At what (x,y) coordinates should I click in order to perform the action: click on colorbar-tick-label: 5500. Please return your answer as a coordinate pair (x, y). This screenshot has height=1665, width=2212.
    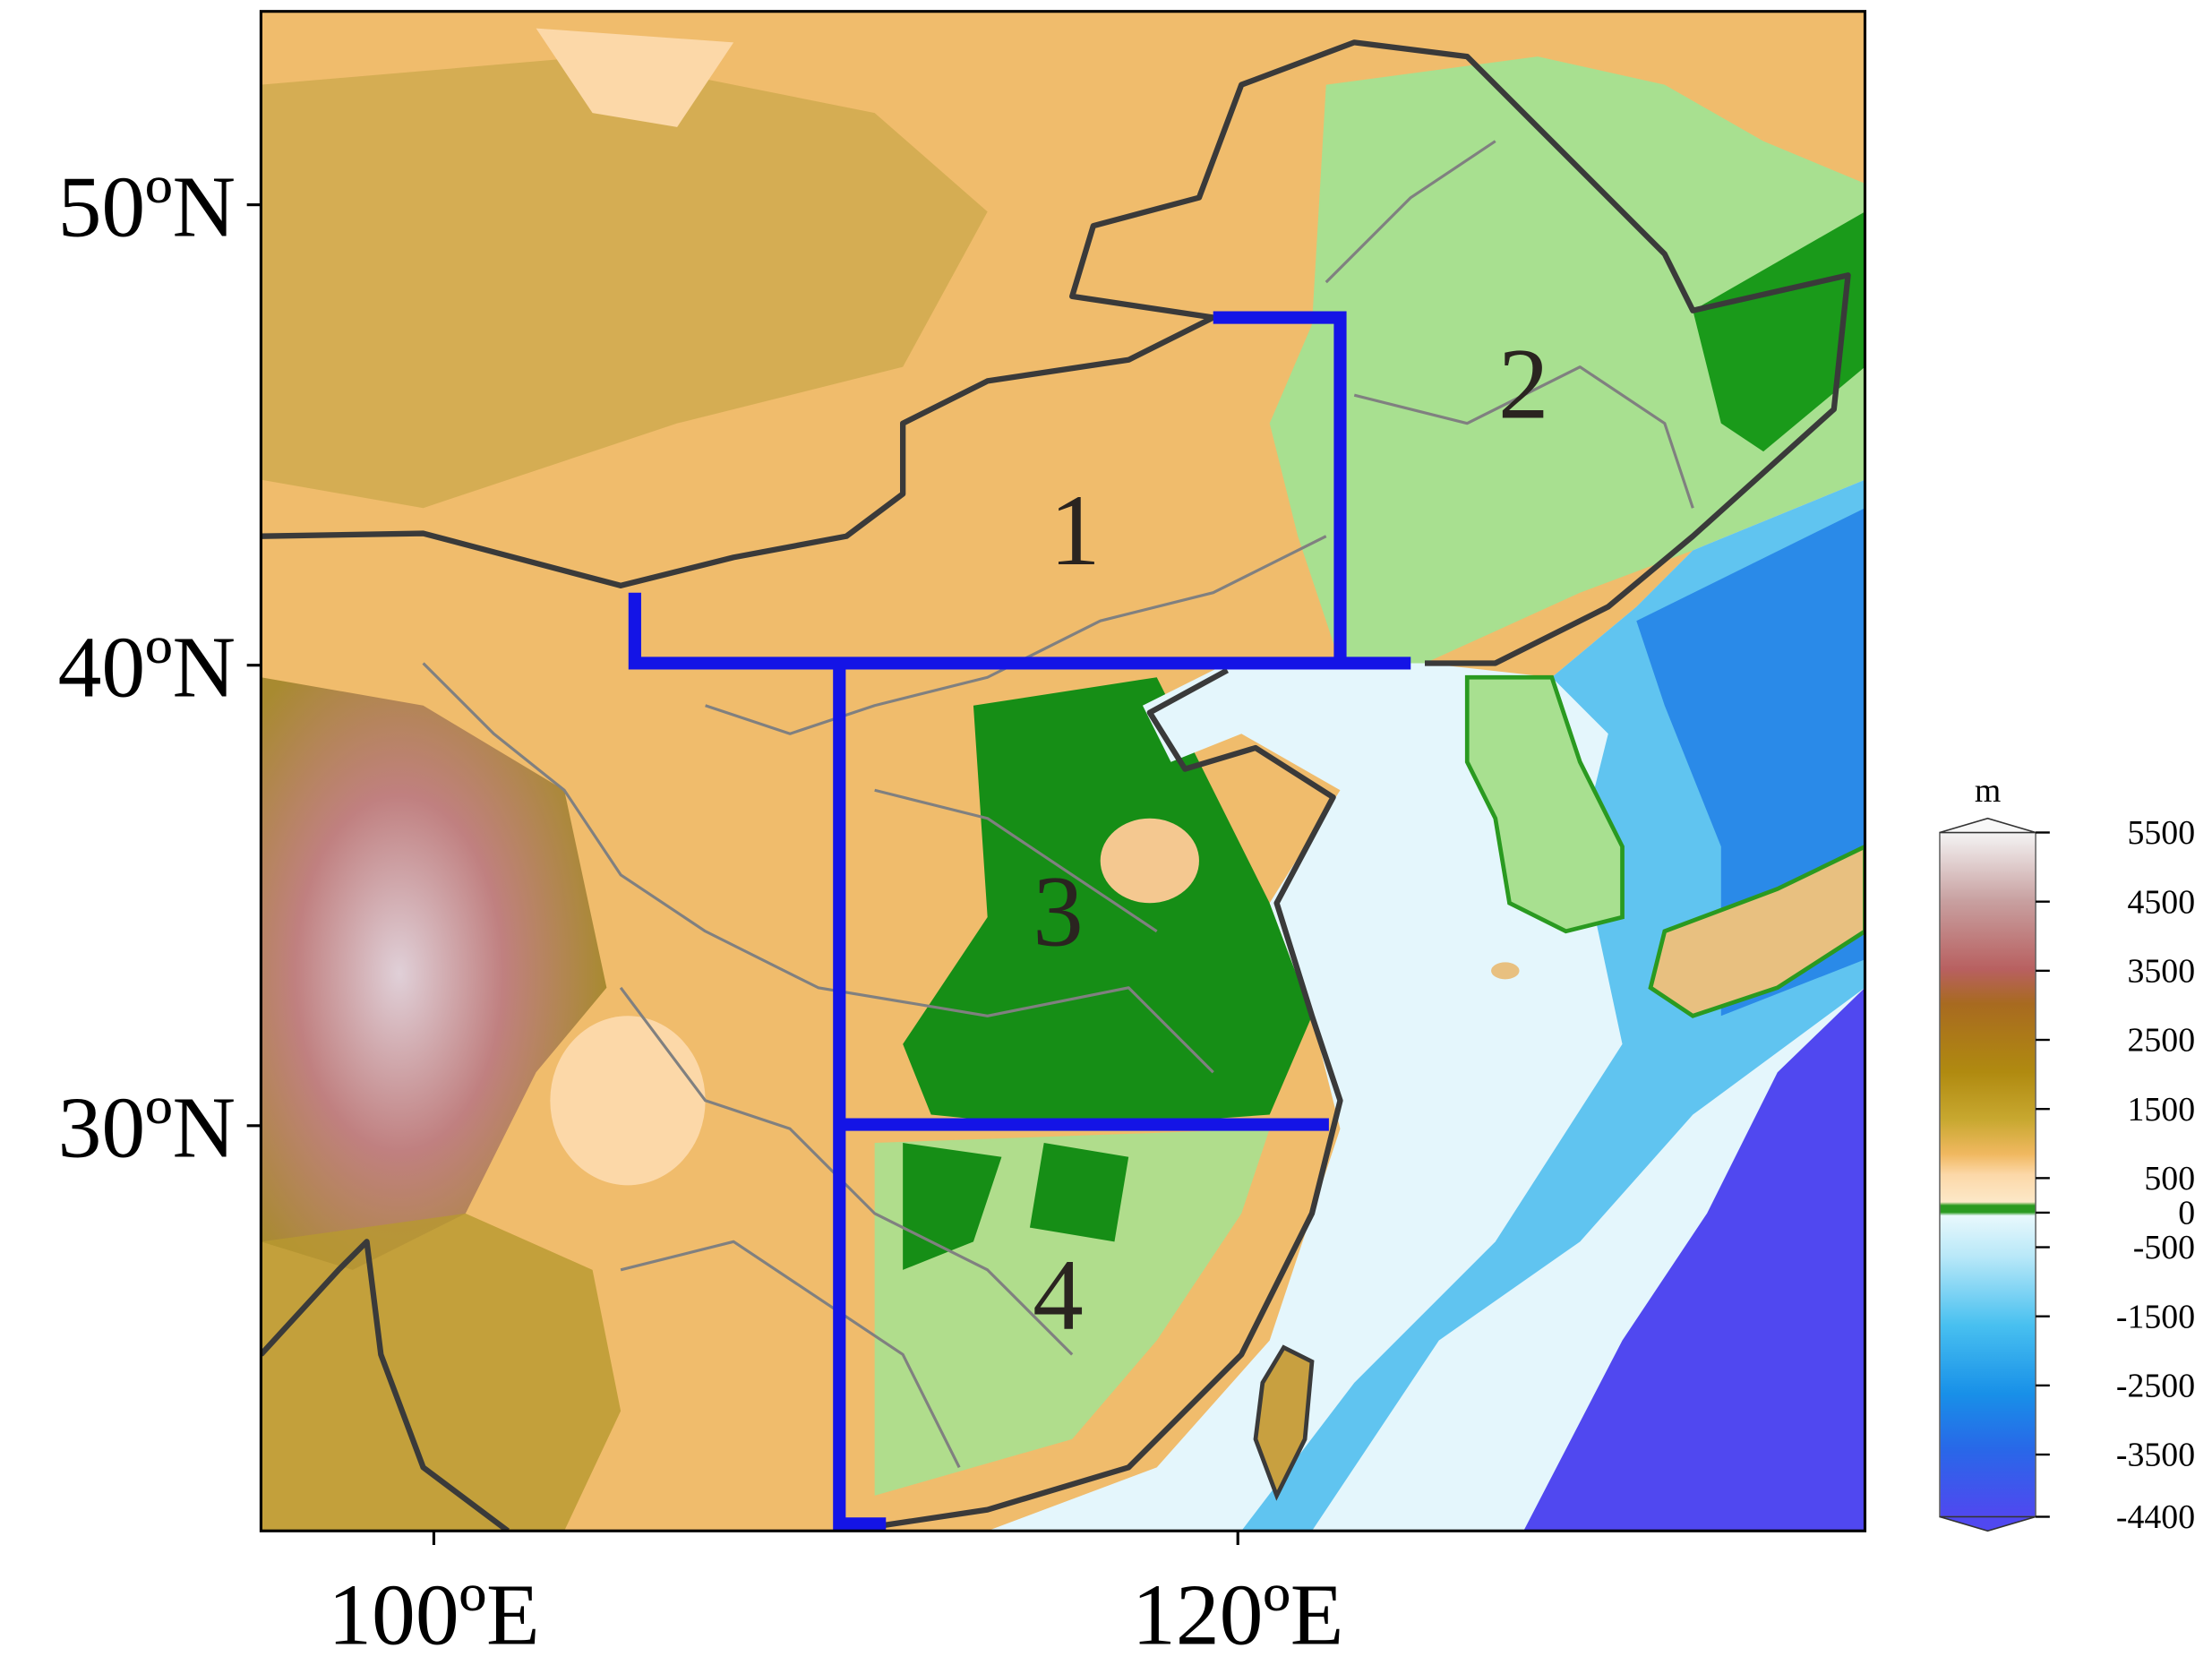
    Looking at the image, I should click on (2162, 833).